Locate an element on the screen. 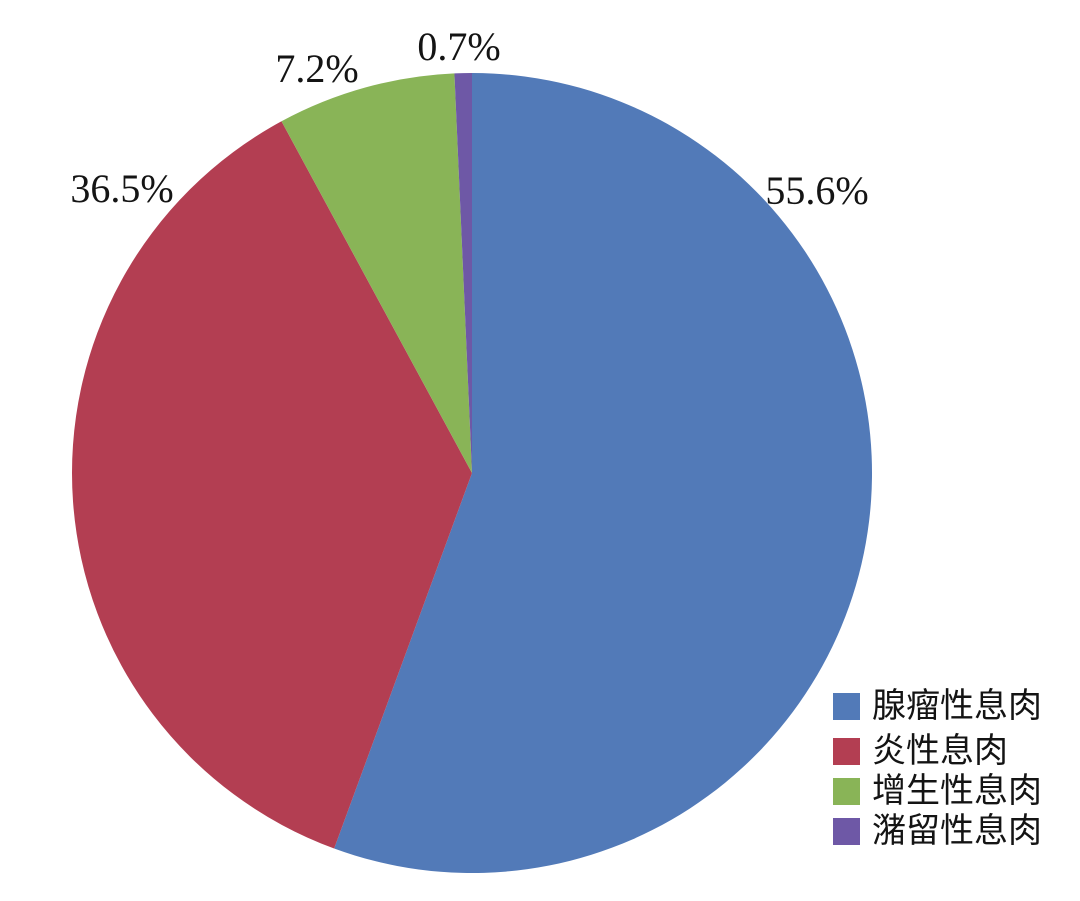  legend-label-inflammatory: 炎性息肉 is located at coordinates (940, 751).